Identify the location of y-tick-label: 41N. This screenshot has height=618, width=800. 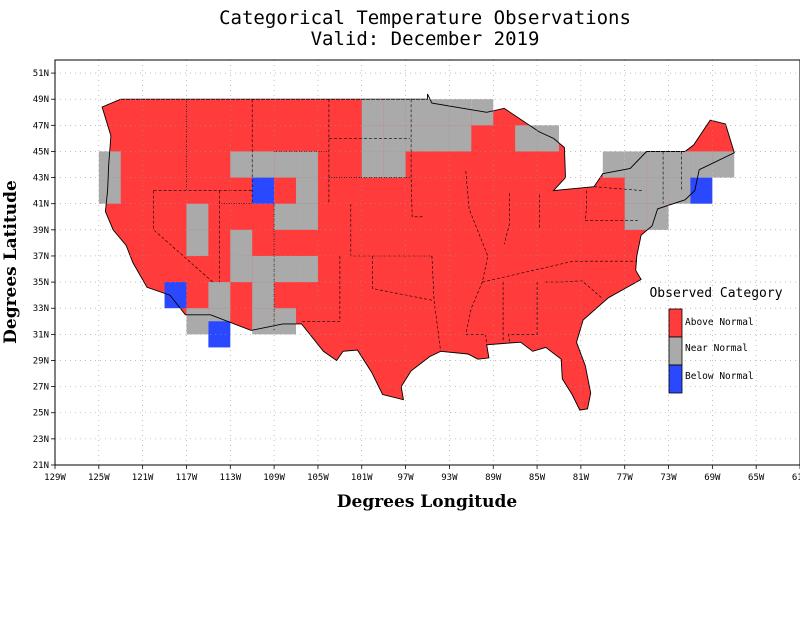
(41, 205).